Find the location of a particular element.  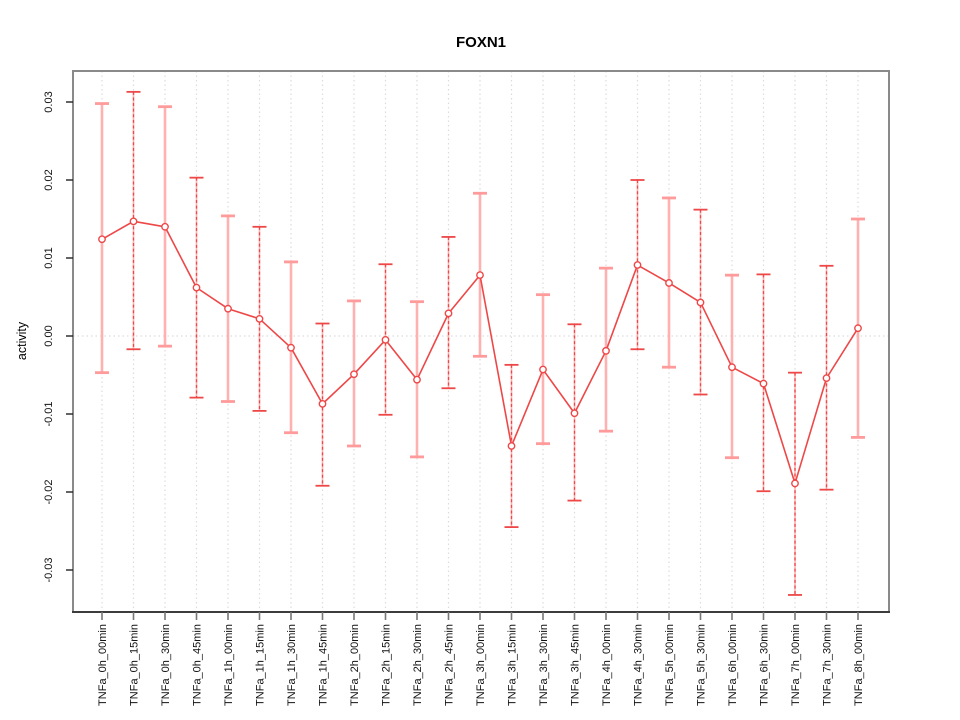

y-tick-label: 0.01 is located at coordinates (49, 257).